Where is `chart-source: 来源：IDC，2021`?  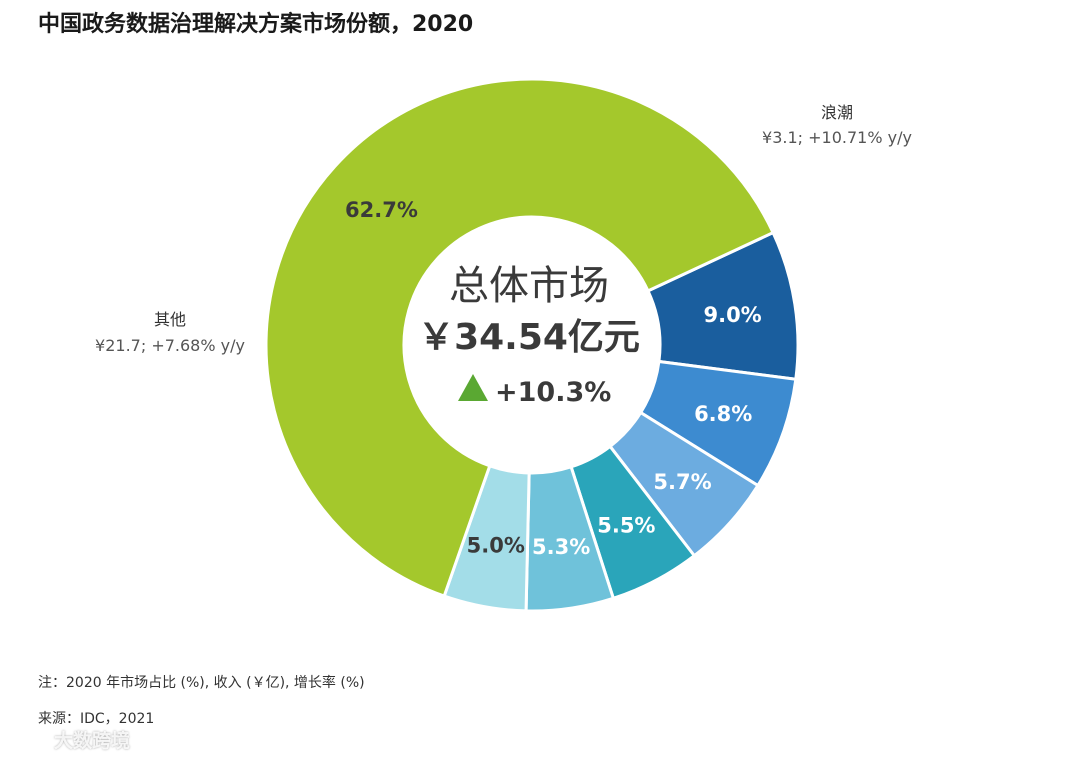
chart-source: 来源：IDC，2021 is located at coordinates (96, 719).